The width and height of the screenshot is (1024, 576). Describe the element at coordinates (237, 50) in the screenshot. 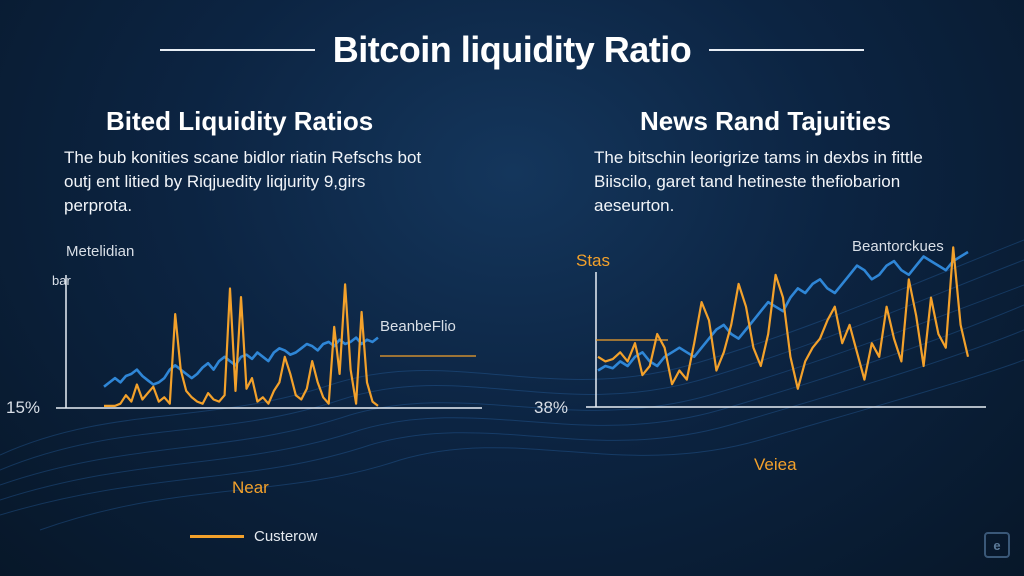

I see `title-rule-left` at that location.